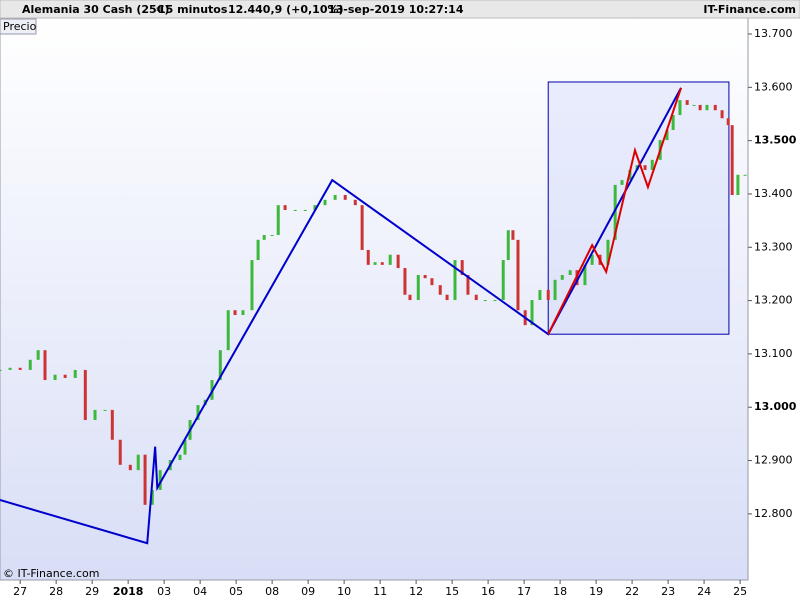 This screenshot has height=604, width=800. What do you see at coordinates (92, 591) in the screenshot?
I see `x-tick-label: 29` at bounding box center [92, 591].